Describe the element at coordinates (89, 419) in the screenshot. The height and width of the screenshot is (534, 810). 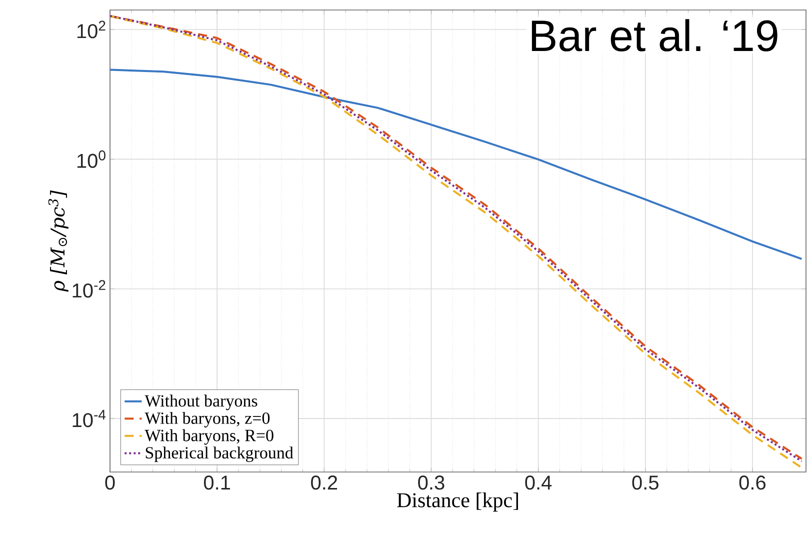
I see `y-tick-label: 10$^{-4}$` at that location.